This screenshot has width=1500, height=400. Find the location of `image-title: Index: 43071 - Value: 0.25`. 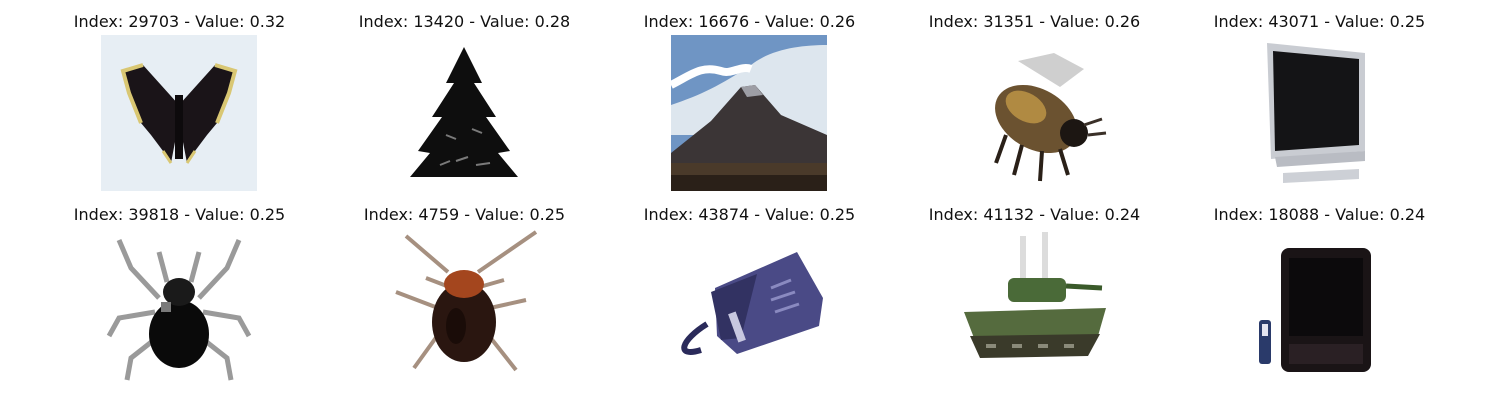

image-title: Index: 43071 - Value: 0.25 is located at coordinates (1319, 21).